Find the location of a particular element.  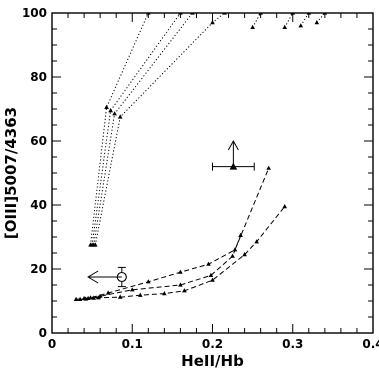

x-tick-label: 0.2 is located at coordinates (212, 344).